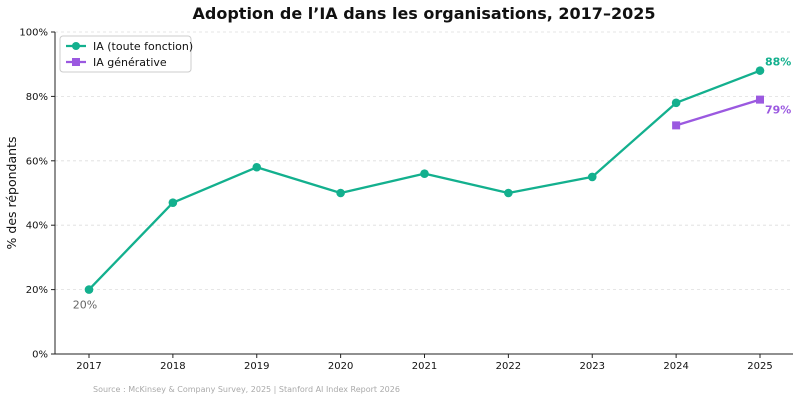 The width and height of the screenshot is (800, 401). Describe the element at coordinates (11, 193) in the screenshot. I see `y-axis-label: % des répondants` at that location.